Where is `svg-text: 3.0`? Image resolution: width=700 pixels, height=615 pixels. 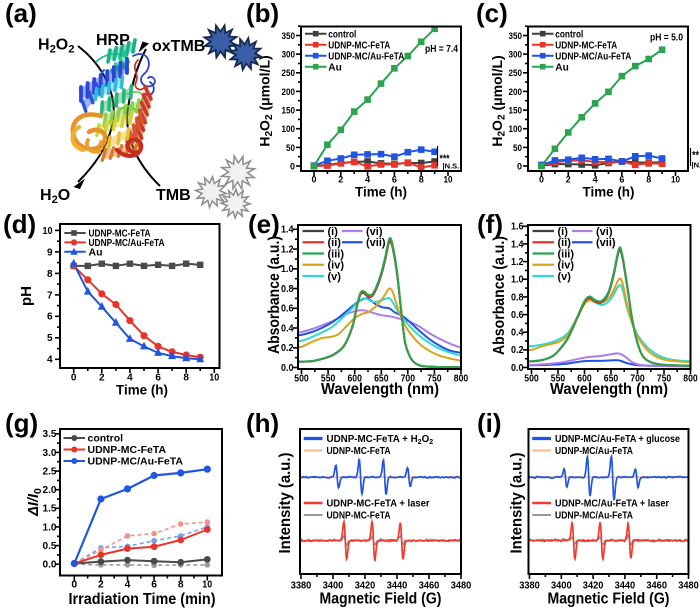
svg-text: 3.0 is located at coordinates (50, 453).